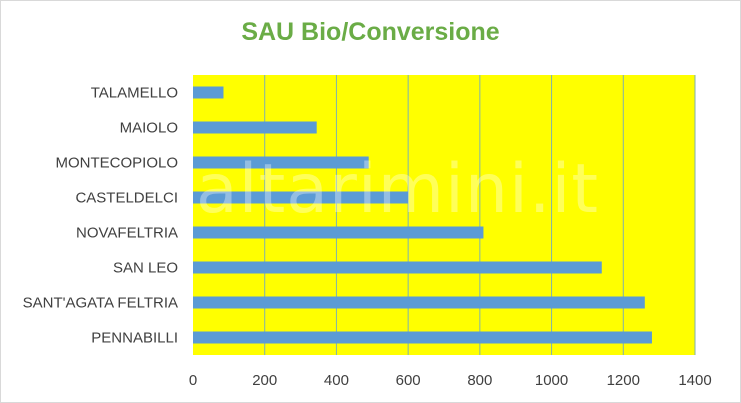 The width and height of the screenshot is (741, 403). I want to click on x-tick-label: 0, so click(193, 380).